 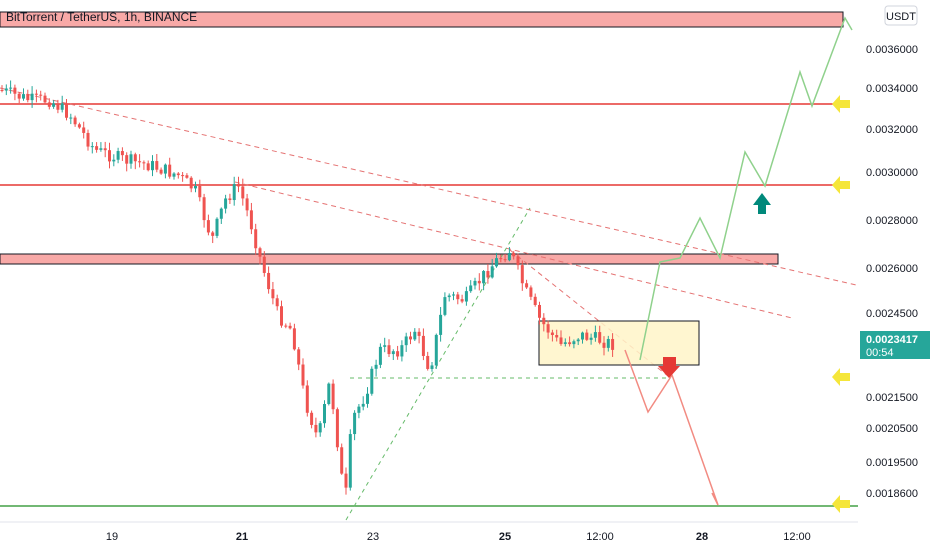 What do you see at coordinates (101, 17) in the screenshot?
I see `chart-title: BitTorrent / TetherUS, 1h, BINANCE` at bounding box center [101, 17].